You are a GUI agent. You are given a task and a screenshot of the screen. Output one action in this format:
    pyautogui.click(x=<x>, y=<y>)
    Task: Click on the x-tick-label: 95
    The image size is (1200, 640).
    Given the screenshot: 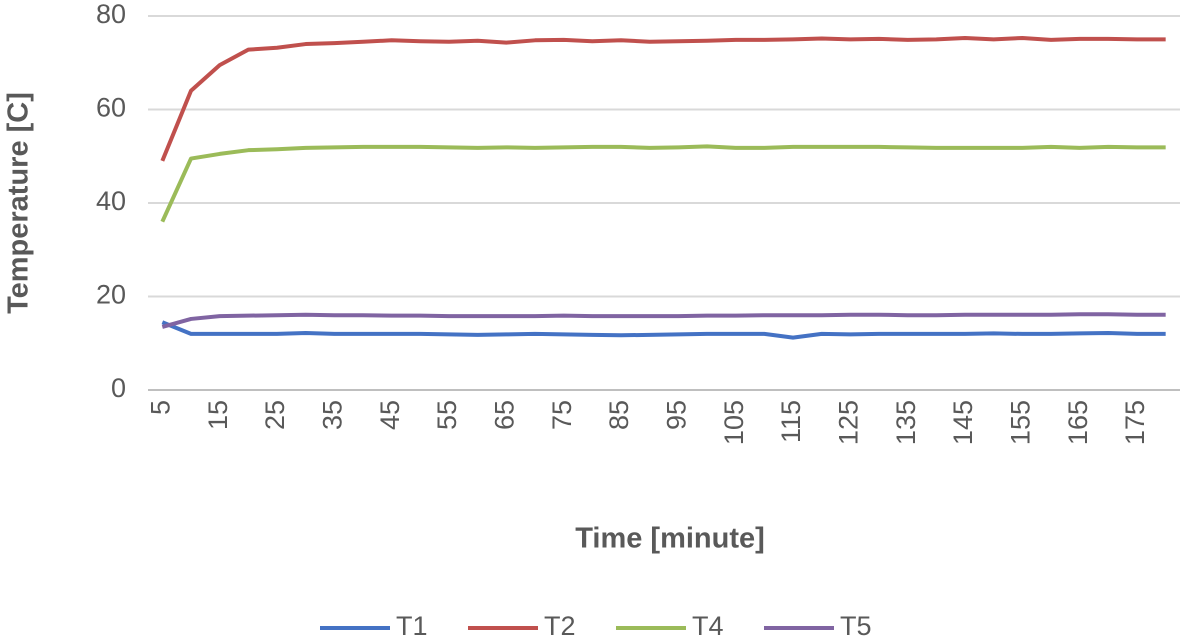 What is the action you would take?
    pyautogui.click(x=676, y=415)
    